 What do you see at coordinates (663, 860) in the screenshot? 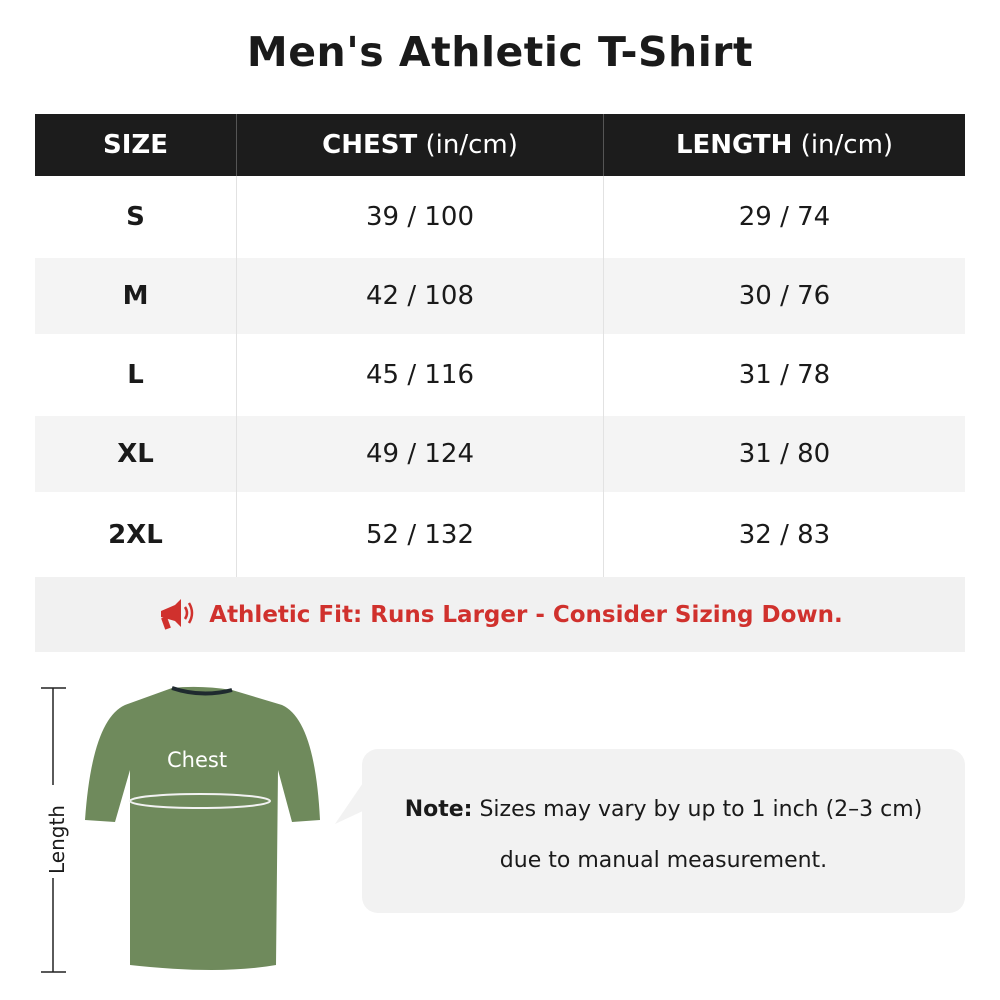
I see `note-line-2: due to manual measurement.` at bounding box center [663, 860].